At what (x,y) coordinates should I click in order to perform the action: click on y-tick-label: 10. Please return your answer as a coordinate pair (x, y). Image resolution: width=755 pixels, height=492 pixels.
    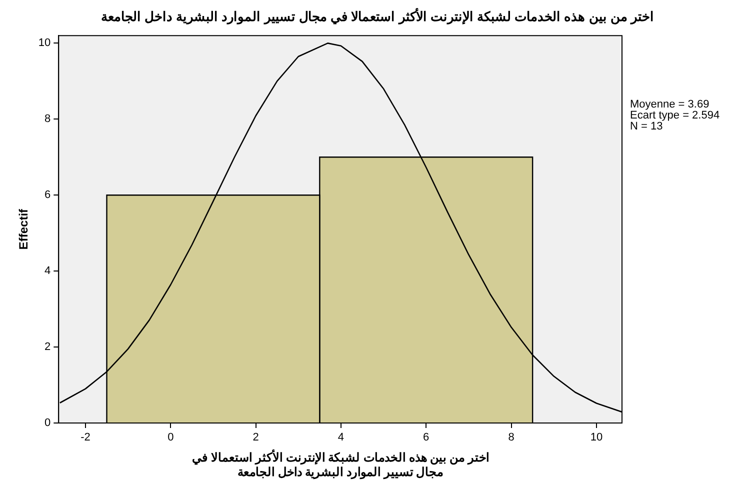
    Looking at the image, I should click on (44, 43).